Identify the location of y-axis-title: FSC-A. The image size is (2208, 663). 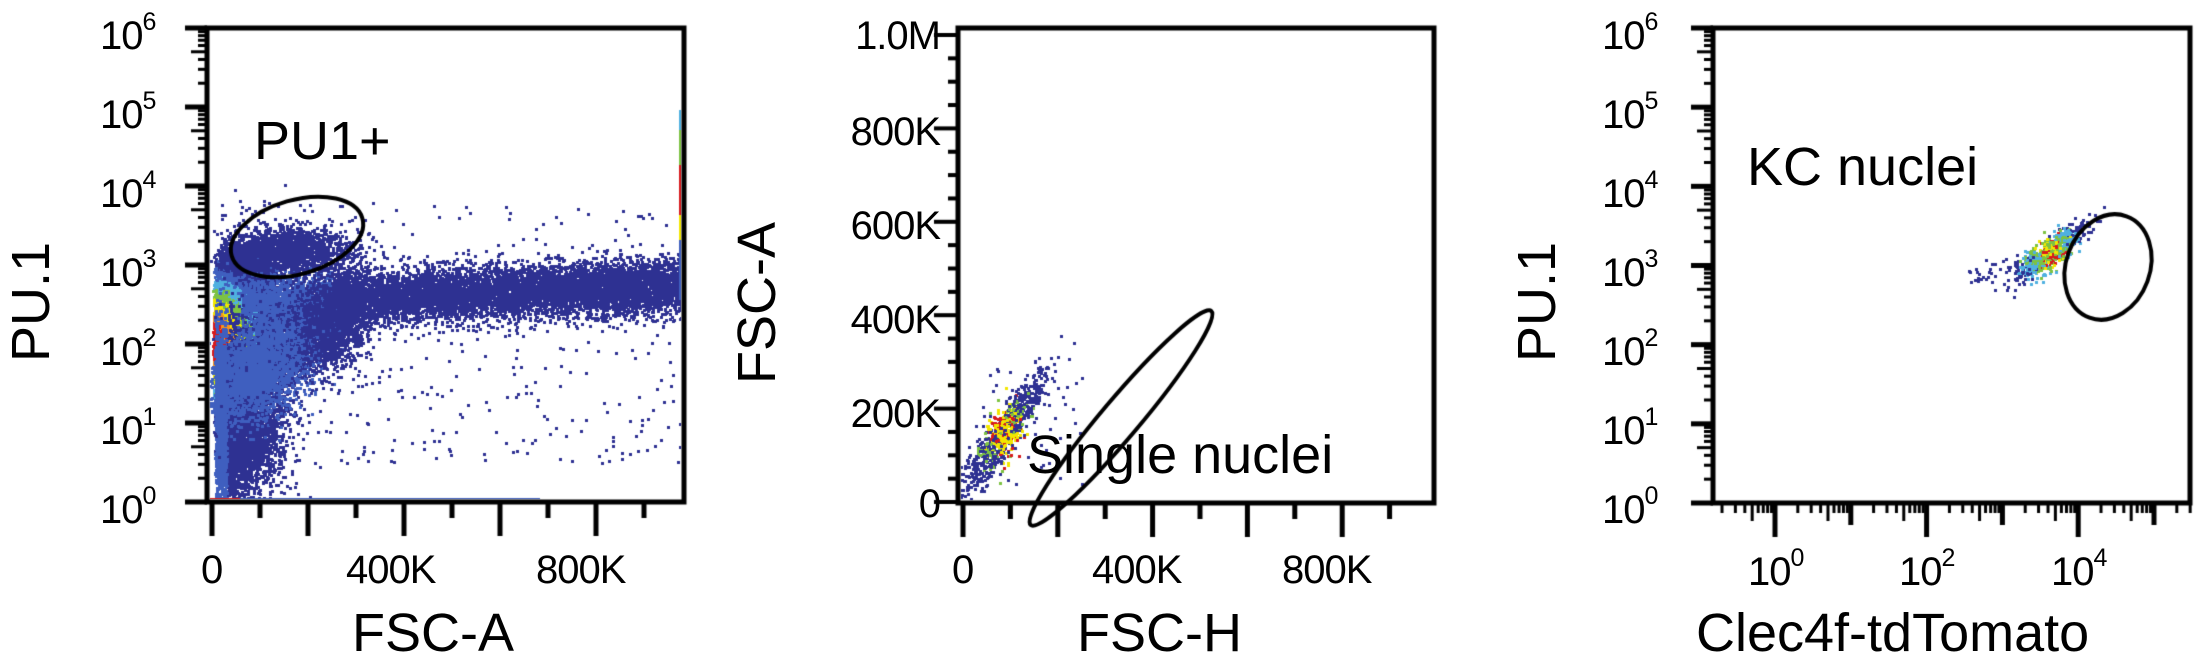
(757, 303).